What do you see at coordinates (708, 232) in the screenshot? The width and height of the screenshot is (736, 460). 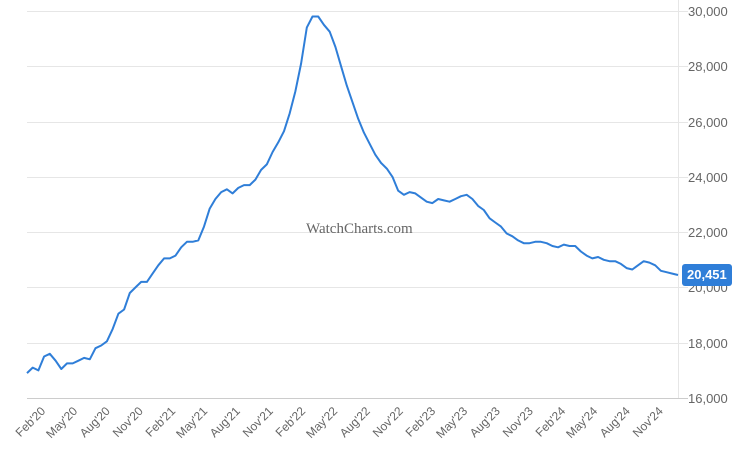 I see `y-tick-label: 22,000` at bounding box center [708, 232].